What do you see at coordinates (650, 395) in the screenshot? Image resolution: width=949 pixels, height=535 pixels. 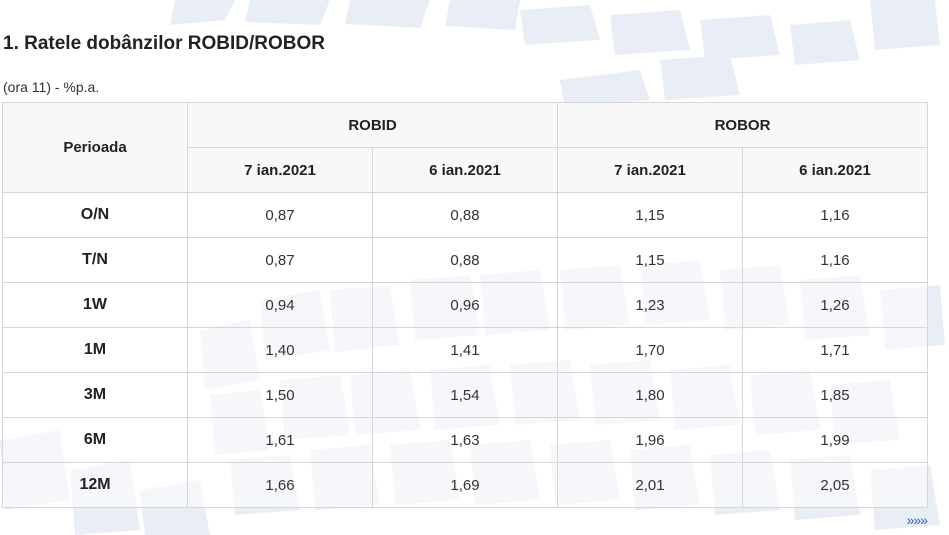 I see `table-cell: 1,80` at bounding box center [650, 395].